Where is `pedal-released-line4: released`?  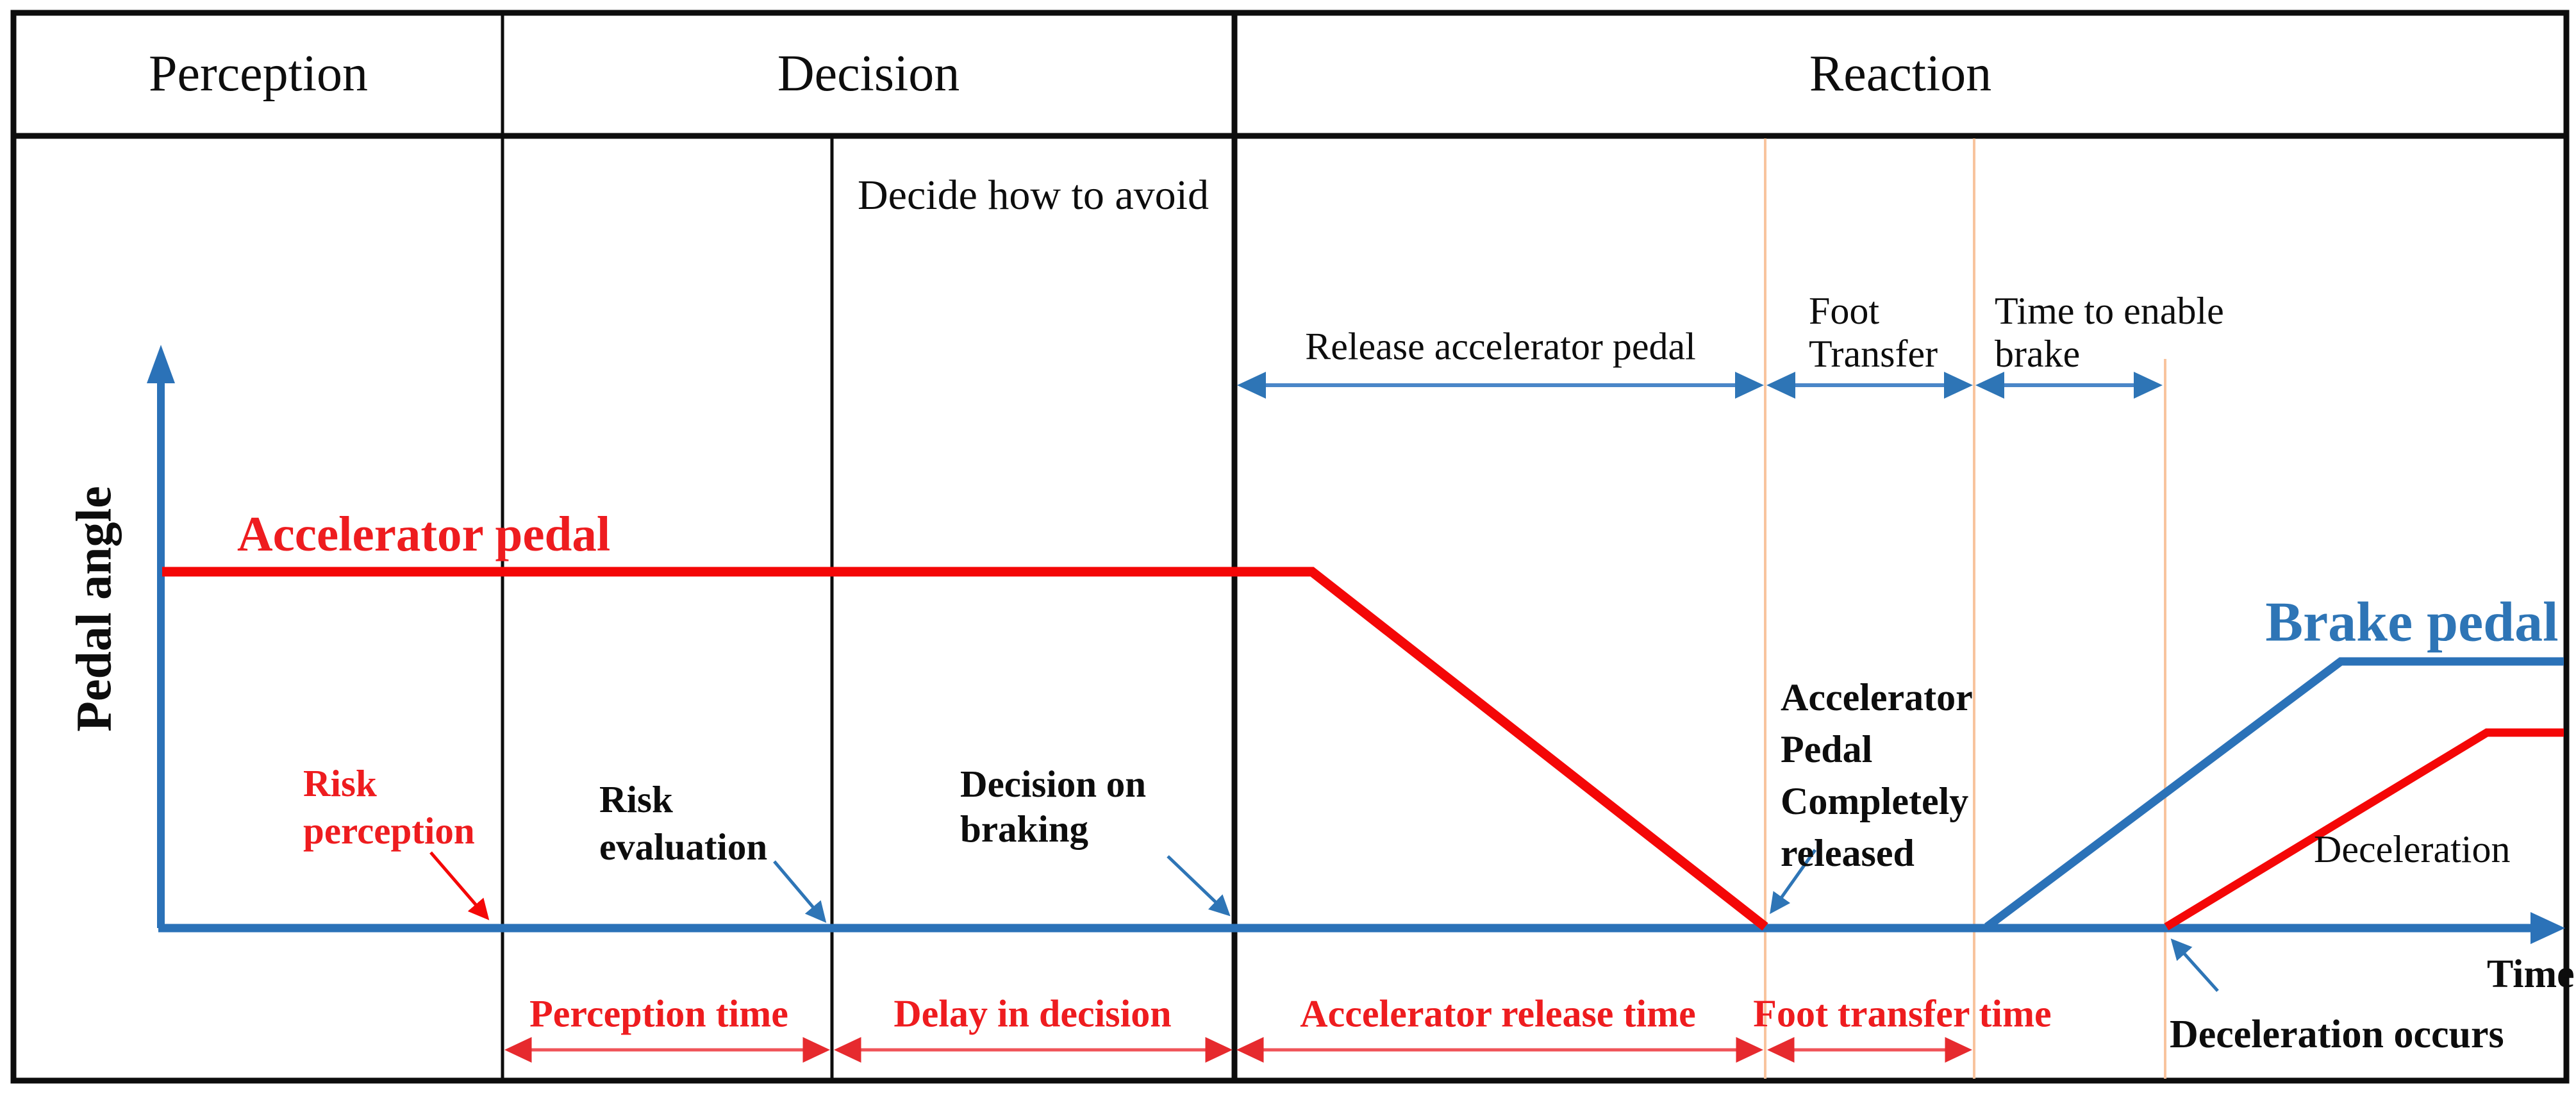 pedal-released-line4: released is located at coordinates (1848, 853).